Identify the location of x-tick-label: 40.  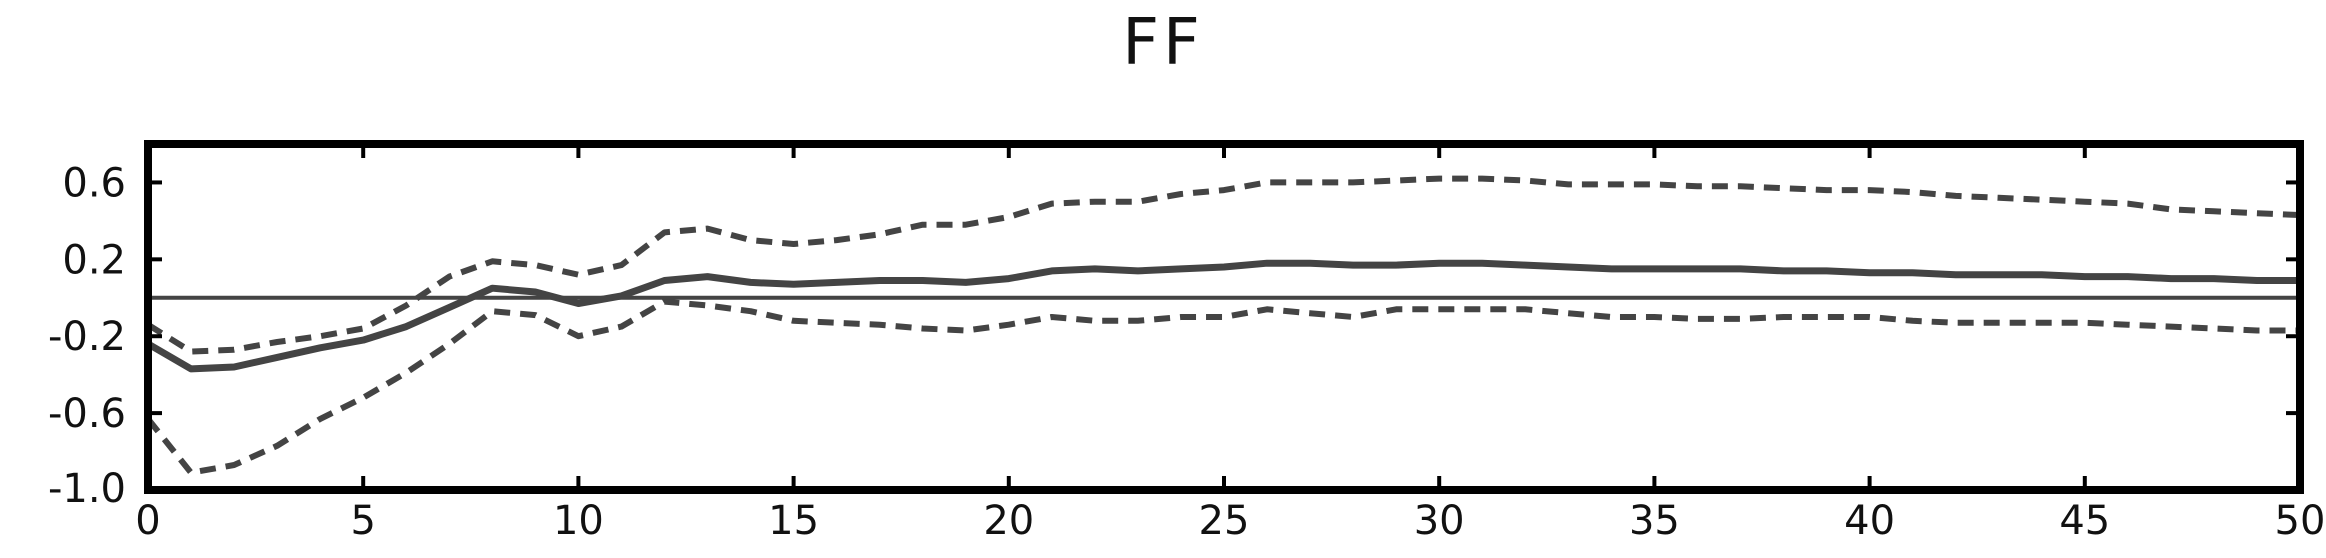
(1869, 521).